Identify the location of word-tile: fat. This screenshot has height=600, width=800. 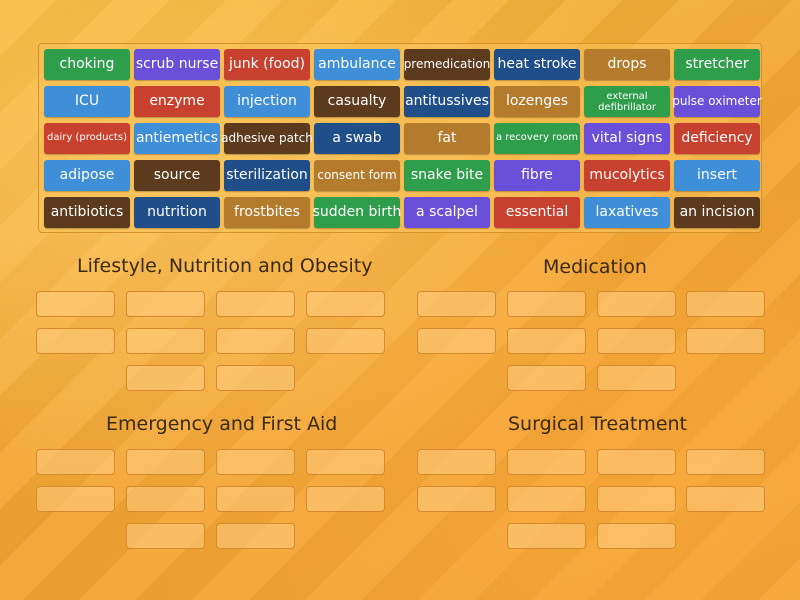
(447, 138).